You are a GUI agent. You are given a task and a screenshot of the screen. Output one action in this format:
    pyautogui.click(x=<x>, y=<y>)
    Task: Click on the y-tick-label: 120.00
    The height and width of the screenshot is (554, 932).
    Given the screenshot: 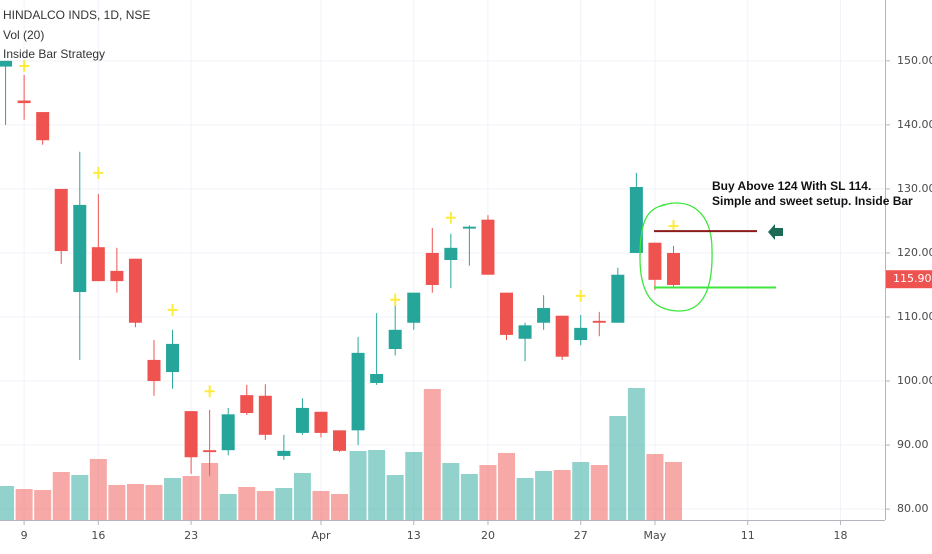 What is the action you would take?
    pyautogui.click(x=914, y=252)
    